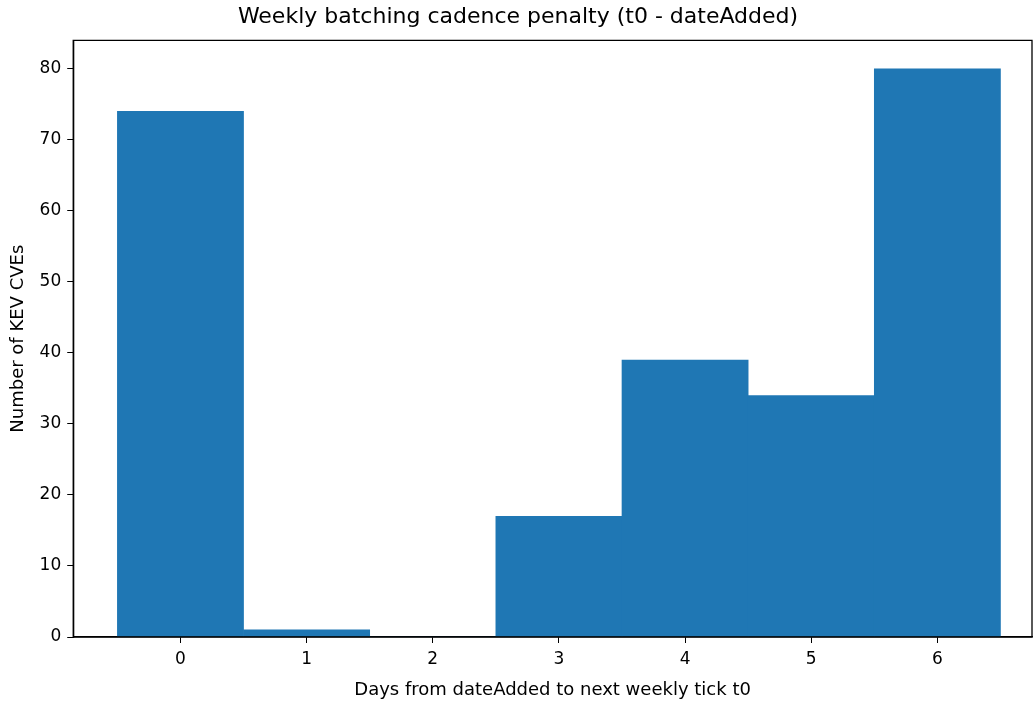 This screenshot has width=1034, height=707. I want to click on x-axis-title: Days from dateAdded to next weekly tick t0, so click(552, 688).